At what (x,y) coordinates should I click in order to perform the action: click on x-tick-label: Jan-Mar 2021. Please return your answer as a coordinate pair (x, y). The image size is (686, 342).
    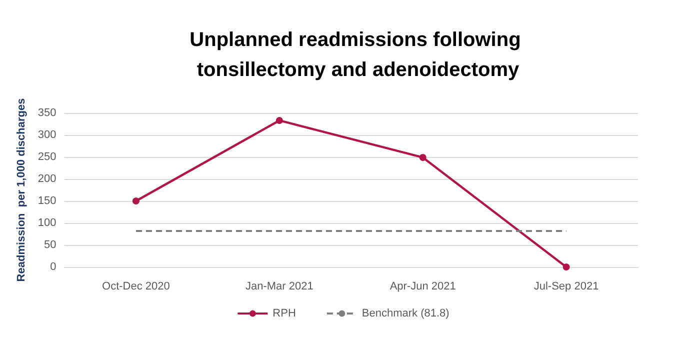
    Looking at the image, I should click on (279, 286).